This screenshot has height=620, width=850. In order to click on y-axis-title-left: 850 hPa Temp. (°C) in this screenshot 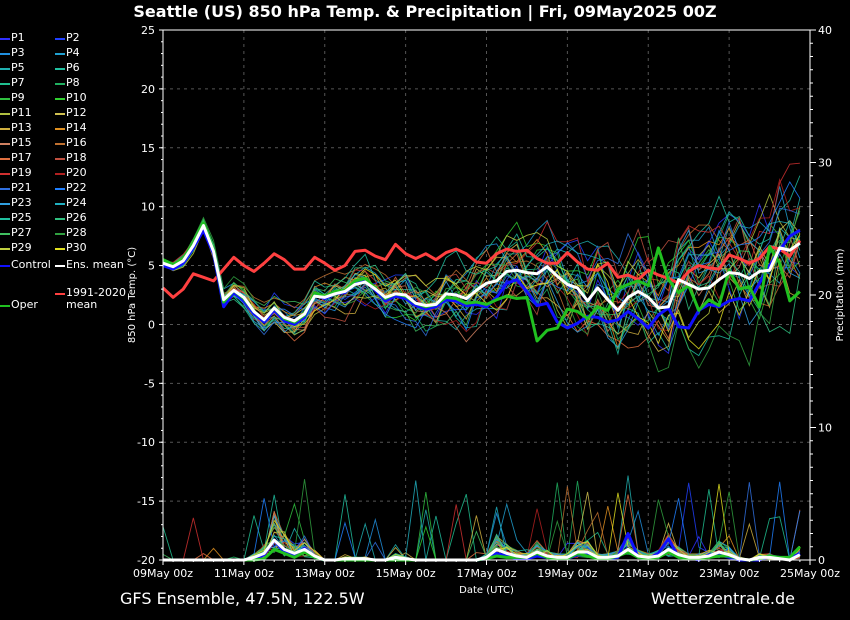, I will do `click(132, 295)`.